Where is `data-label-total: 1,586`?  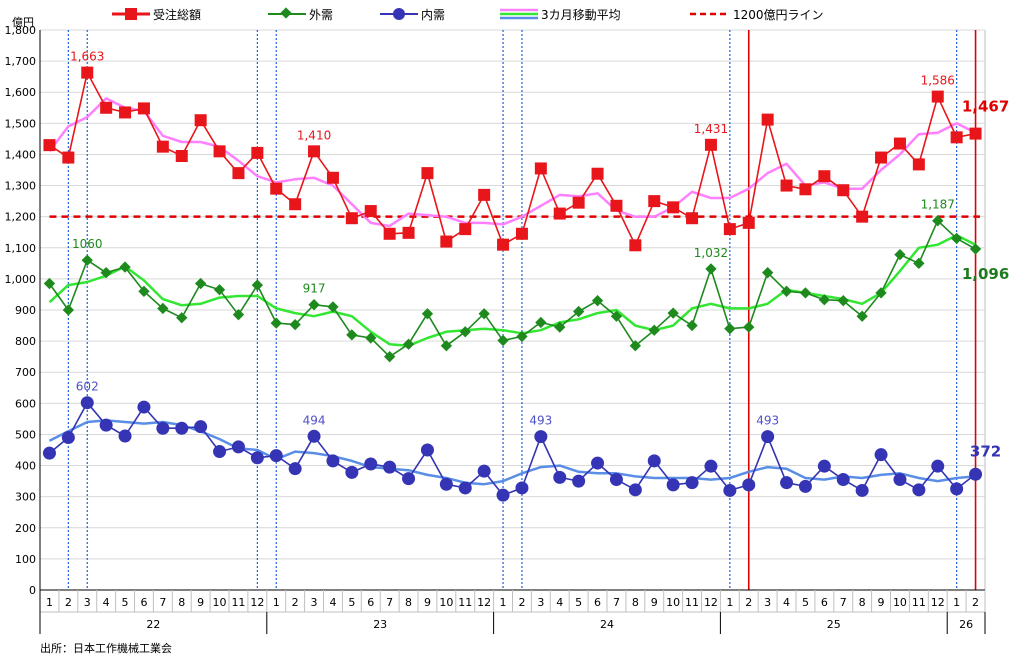
data-label-total: 1,586 is located at coordinates (938, 81).